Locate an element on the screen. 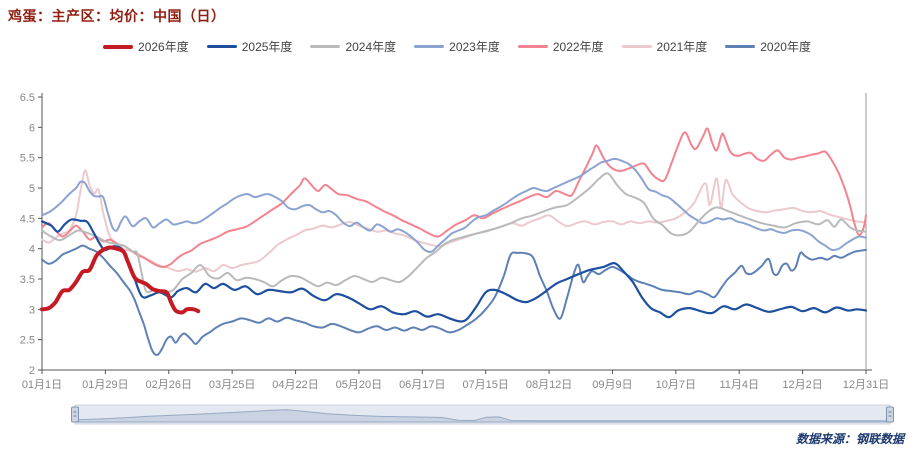  datazoom-left-handle is located at coordinates (75, 414).